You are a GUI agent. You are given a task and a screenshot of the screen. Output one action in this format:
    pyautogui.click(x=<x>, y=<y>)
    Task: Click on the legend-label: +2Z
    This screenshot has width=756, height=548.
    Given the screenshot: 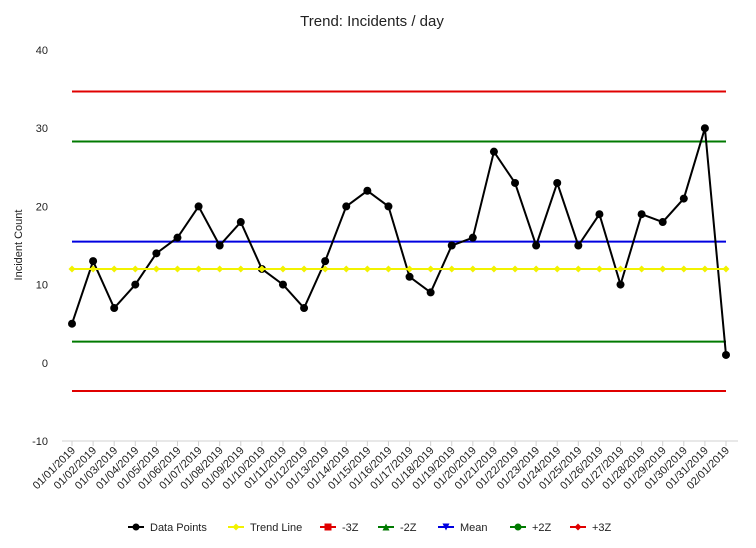 What is the action you would take?
    pyautogui.click(x=542, y=528)
    